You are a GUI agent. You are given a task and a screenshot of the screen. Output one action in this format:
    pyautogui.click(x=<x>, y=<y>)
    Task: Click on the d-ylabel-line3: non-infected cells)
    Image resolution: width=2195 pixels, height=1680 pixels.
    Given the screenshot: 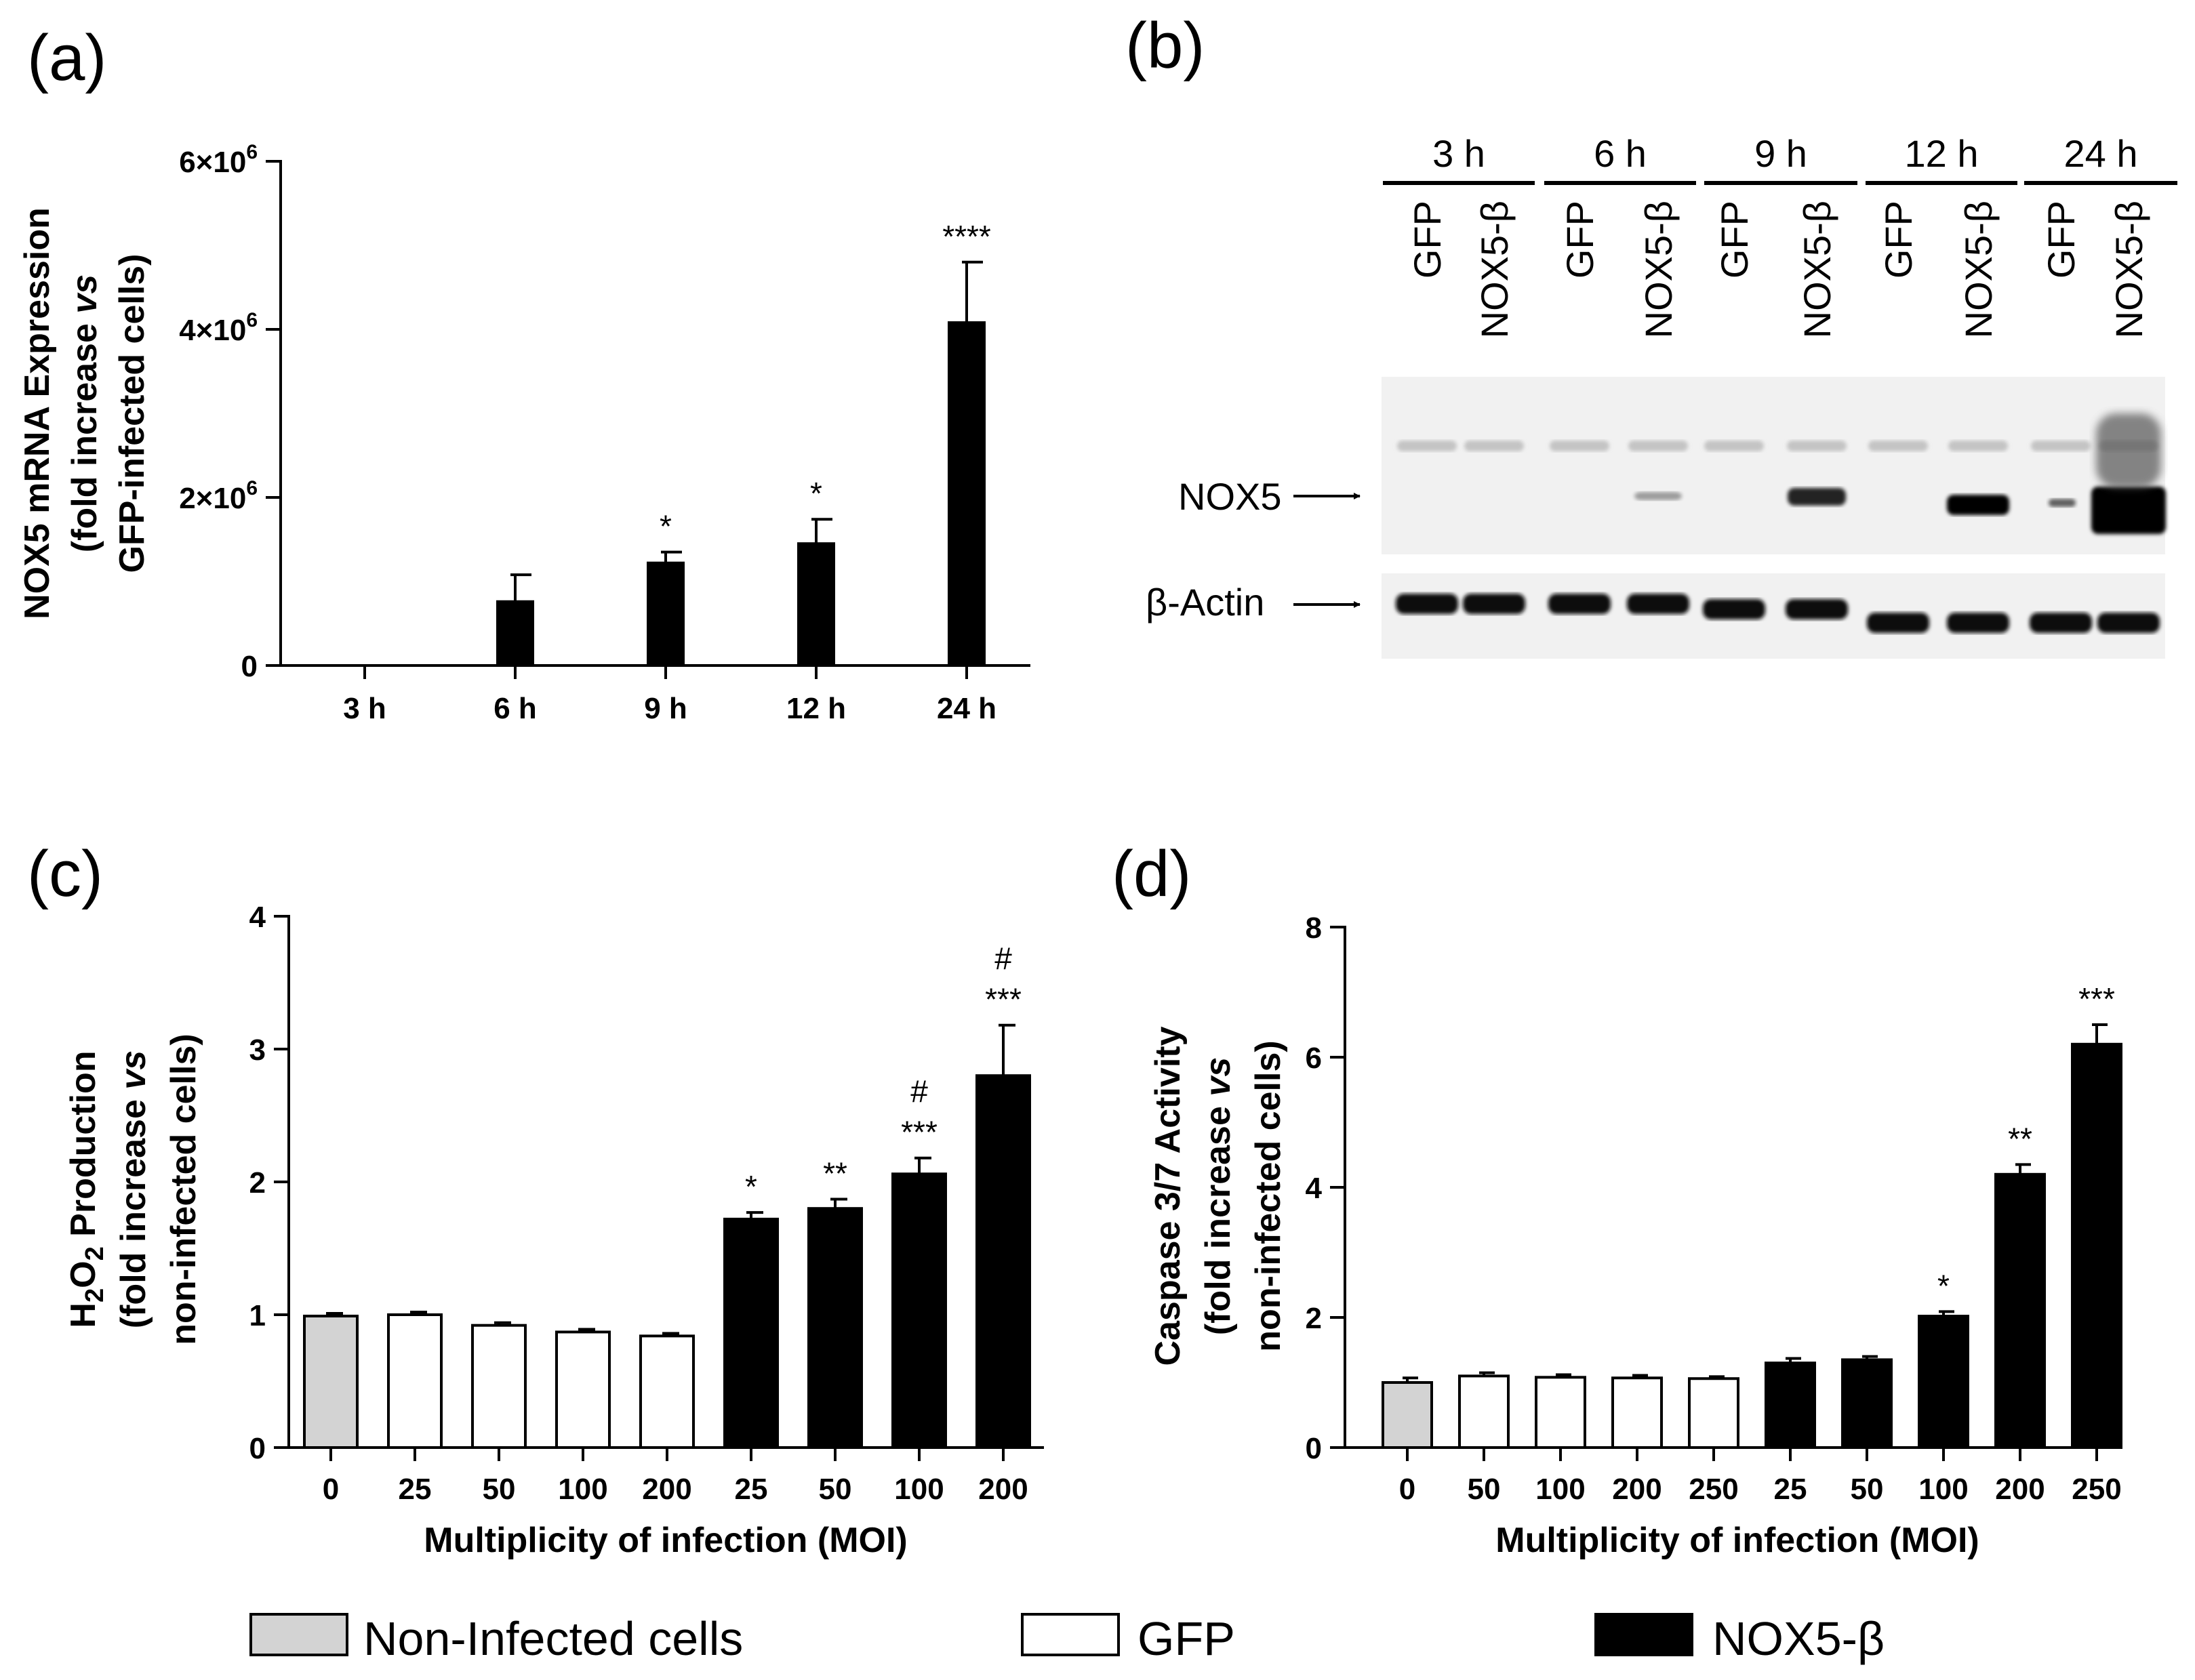 What is the action you would take?
    pyautogui.click(x=1268, y=1195)
    